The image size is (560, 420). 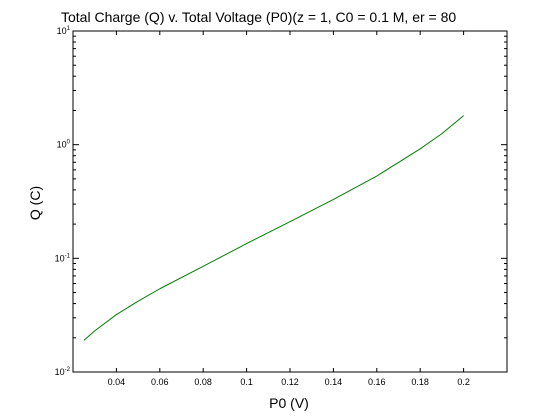 I want to click on x-tick-label: 0.18, so click(x=420, y=382).